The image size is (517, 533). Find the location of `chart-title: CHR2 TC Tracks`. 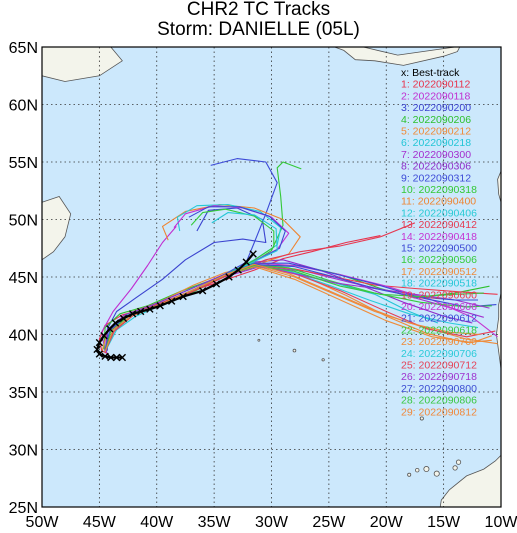

chart-title: CHR2 TC Tracks is located at coordinates (258, 10).